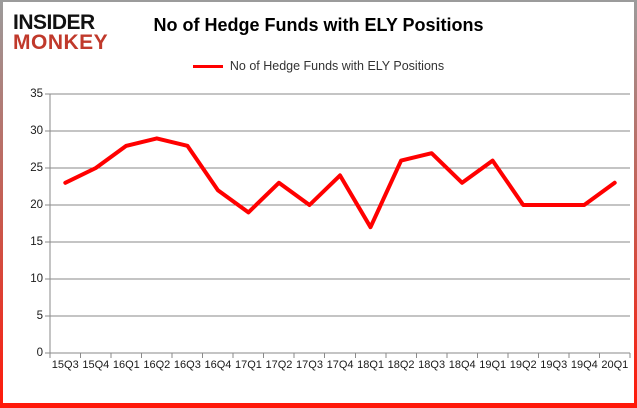  Describe the element at coordinates (401, 365) in the screenshot. I see `x-axis-tick-label: 18Q2` at that location.